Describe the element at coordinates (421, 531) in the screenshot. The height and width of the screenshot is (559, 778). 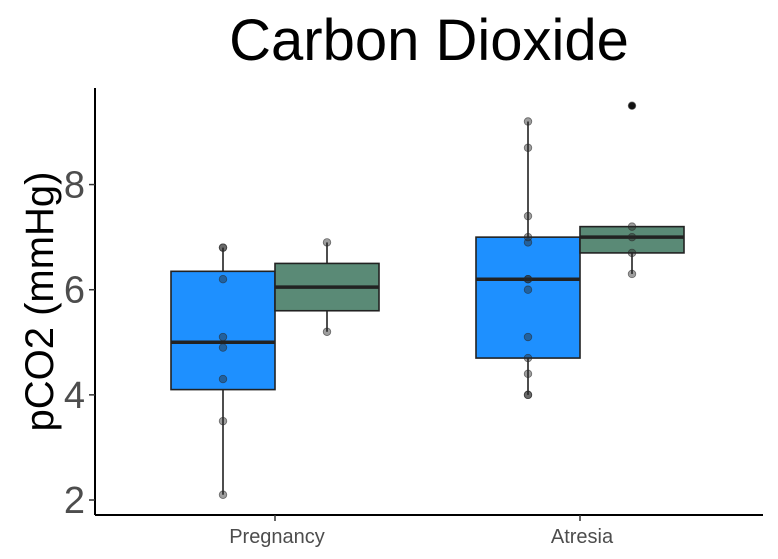
I see `x-ticks: Pregnancy Atresia` at that location.